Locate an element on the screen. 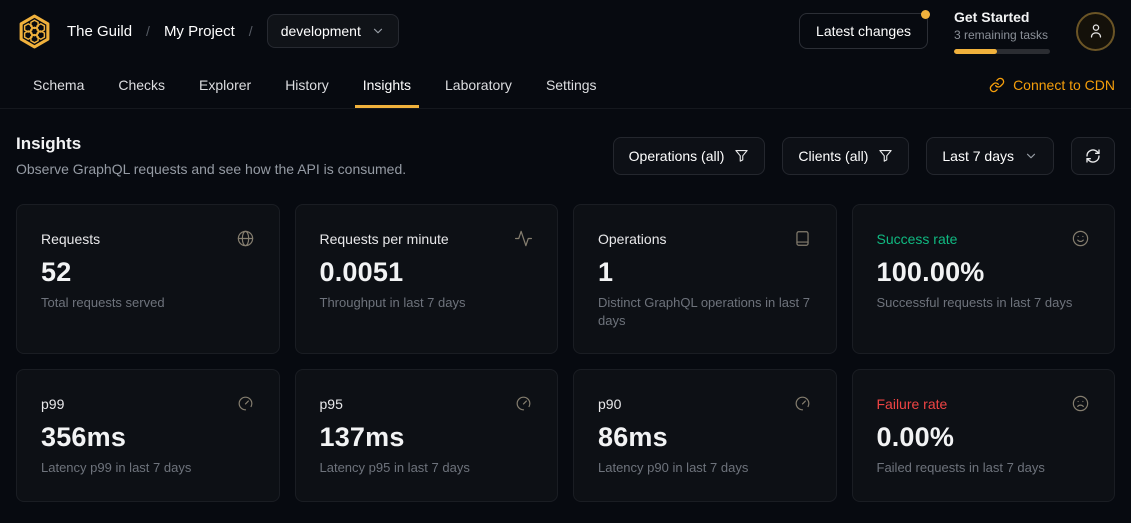 Image resolution: width=1131 pixels, height=523 pixels. link-icon is located at coordinates (997, 85).